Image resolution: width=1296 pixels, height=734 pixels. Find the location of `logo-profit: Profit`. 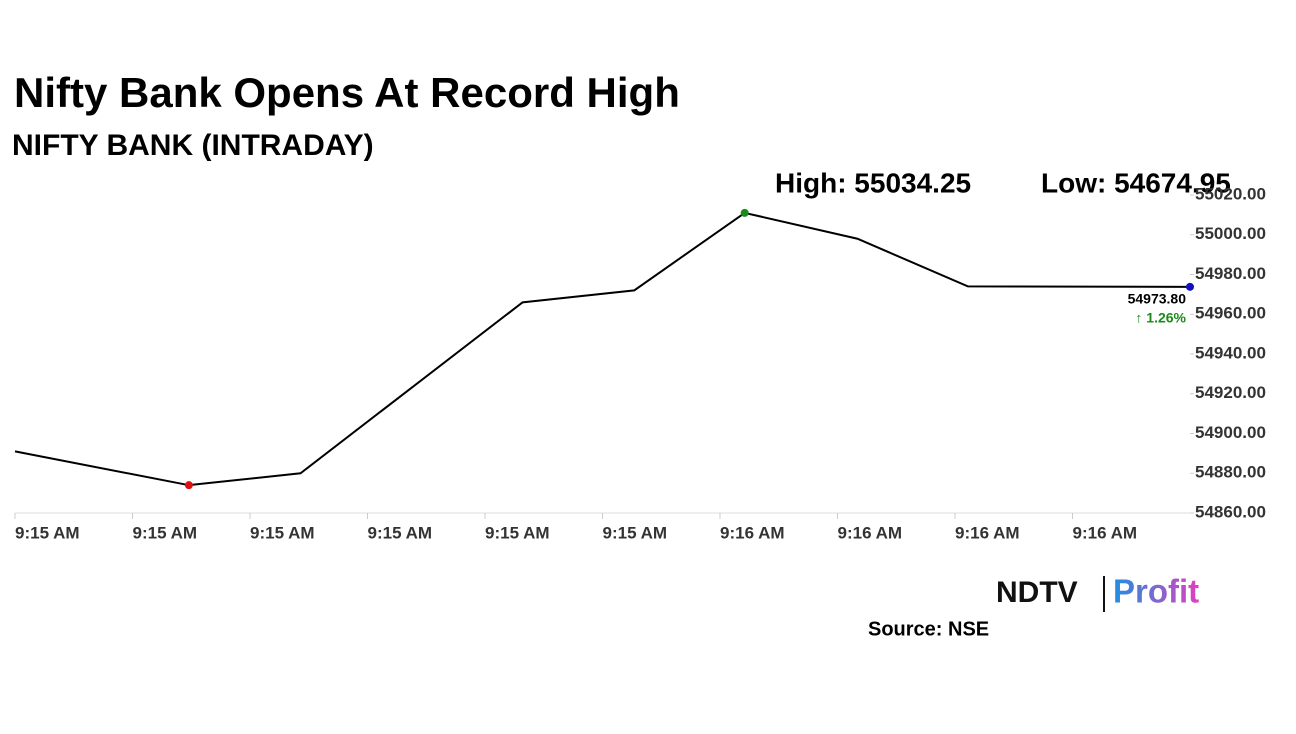

logo-profit: Profit is located at coordinates (1156, 591).